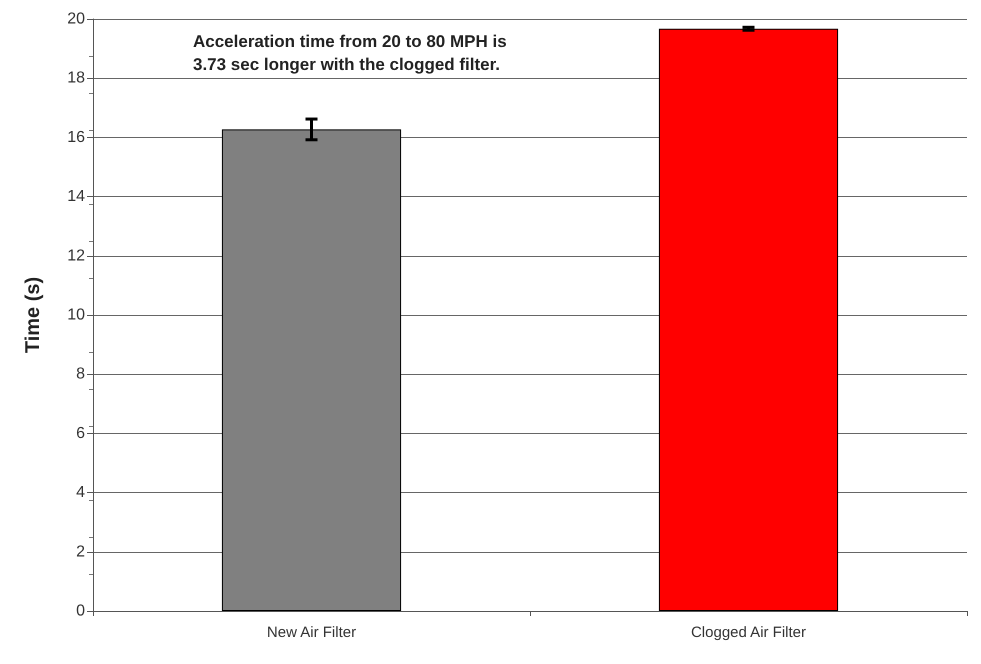 This screenshot has height=664, width=981. What do you see at coordinates (81, 611) in the screenshot?
I see `y-tick-label: 0` at bounding box center [81, 611].